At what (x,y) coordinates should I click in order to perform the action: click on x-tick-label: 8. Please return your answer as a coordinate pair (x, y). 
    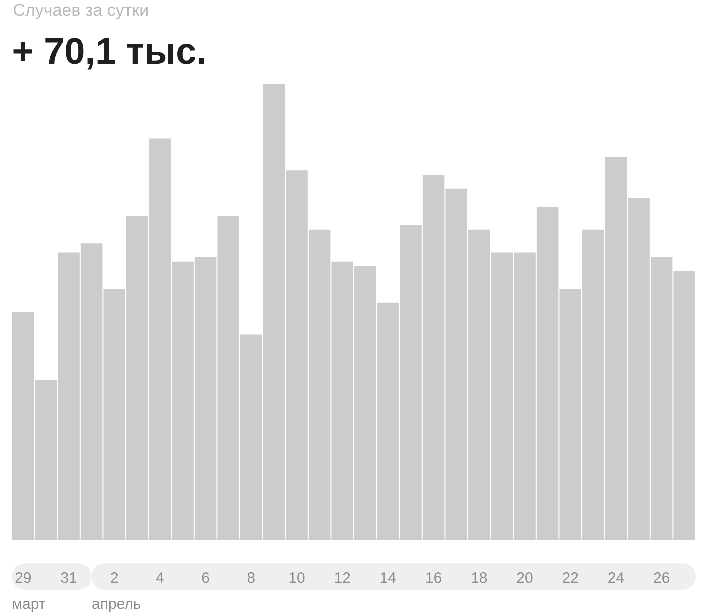
    Looking at the image, I should click on (251, 578).